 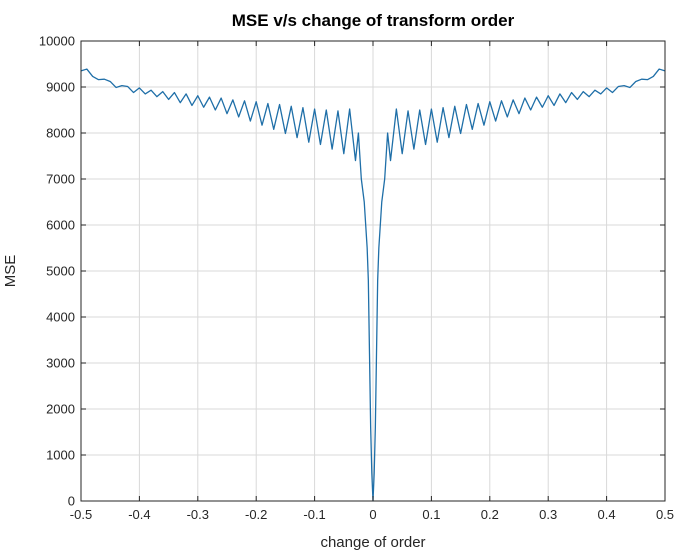 What do you see at coordinates (81, 514) in the screenshot?
I see `x-tick-label: -0.5` at bounding box center [81, 514].